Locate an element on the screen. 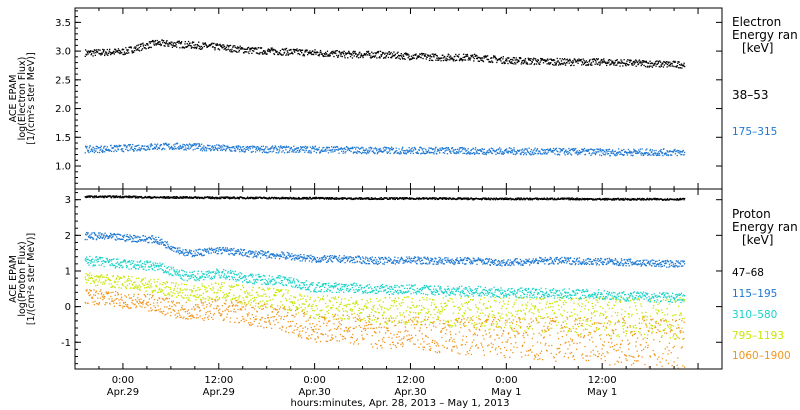 Image resolution: width=800 pixels, height=410 pixels. legend-entry: 175–315 is located at coordinates (754, 132).